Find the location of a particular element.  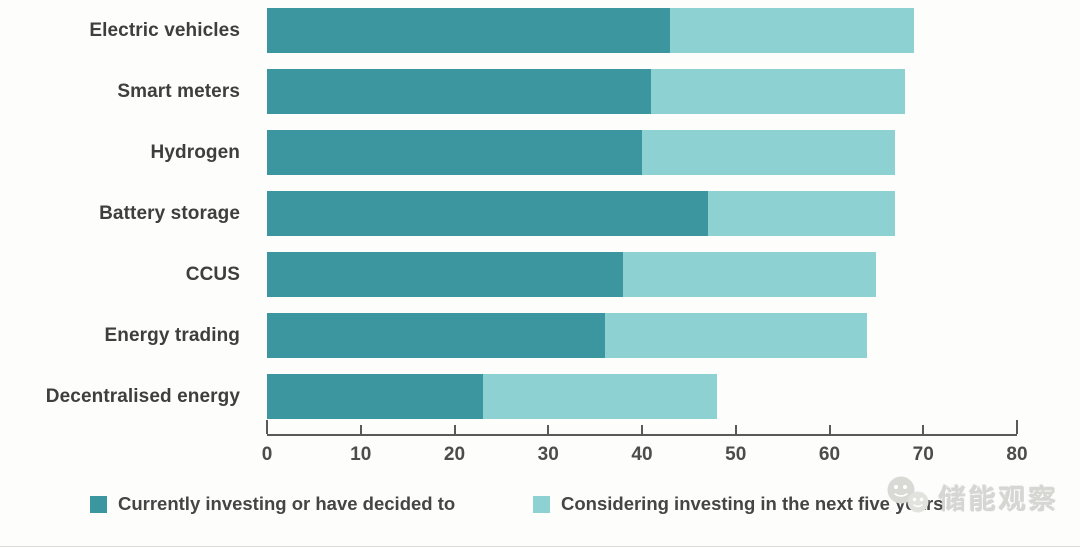

category-label: Smart meters is located at coordinates (178, 91).